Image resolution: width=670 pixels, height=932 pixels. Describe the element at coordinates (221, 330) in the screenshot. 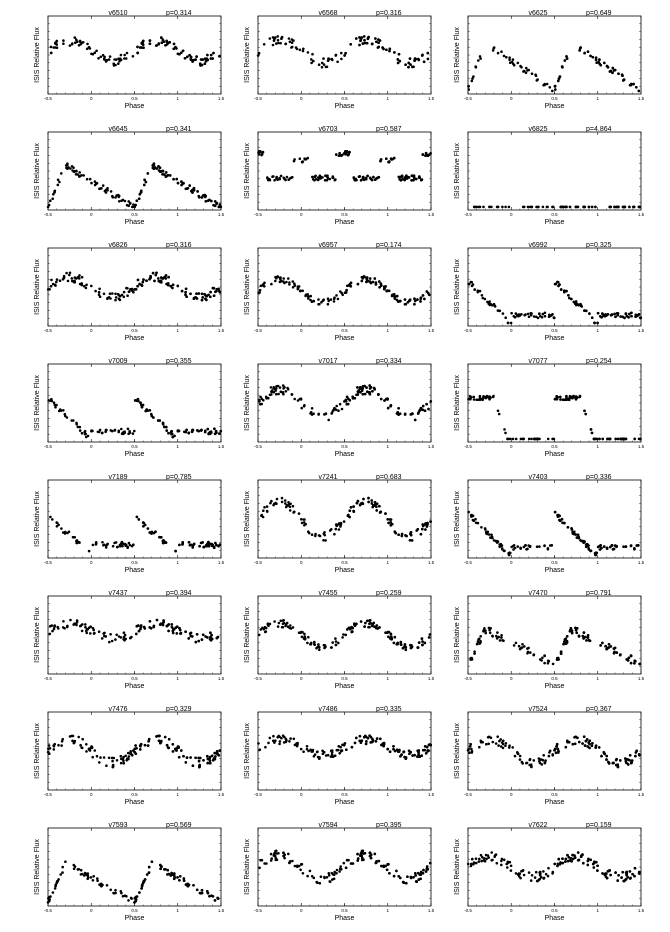

I see `x-tick-label: 1.5` at that location.